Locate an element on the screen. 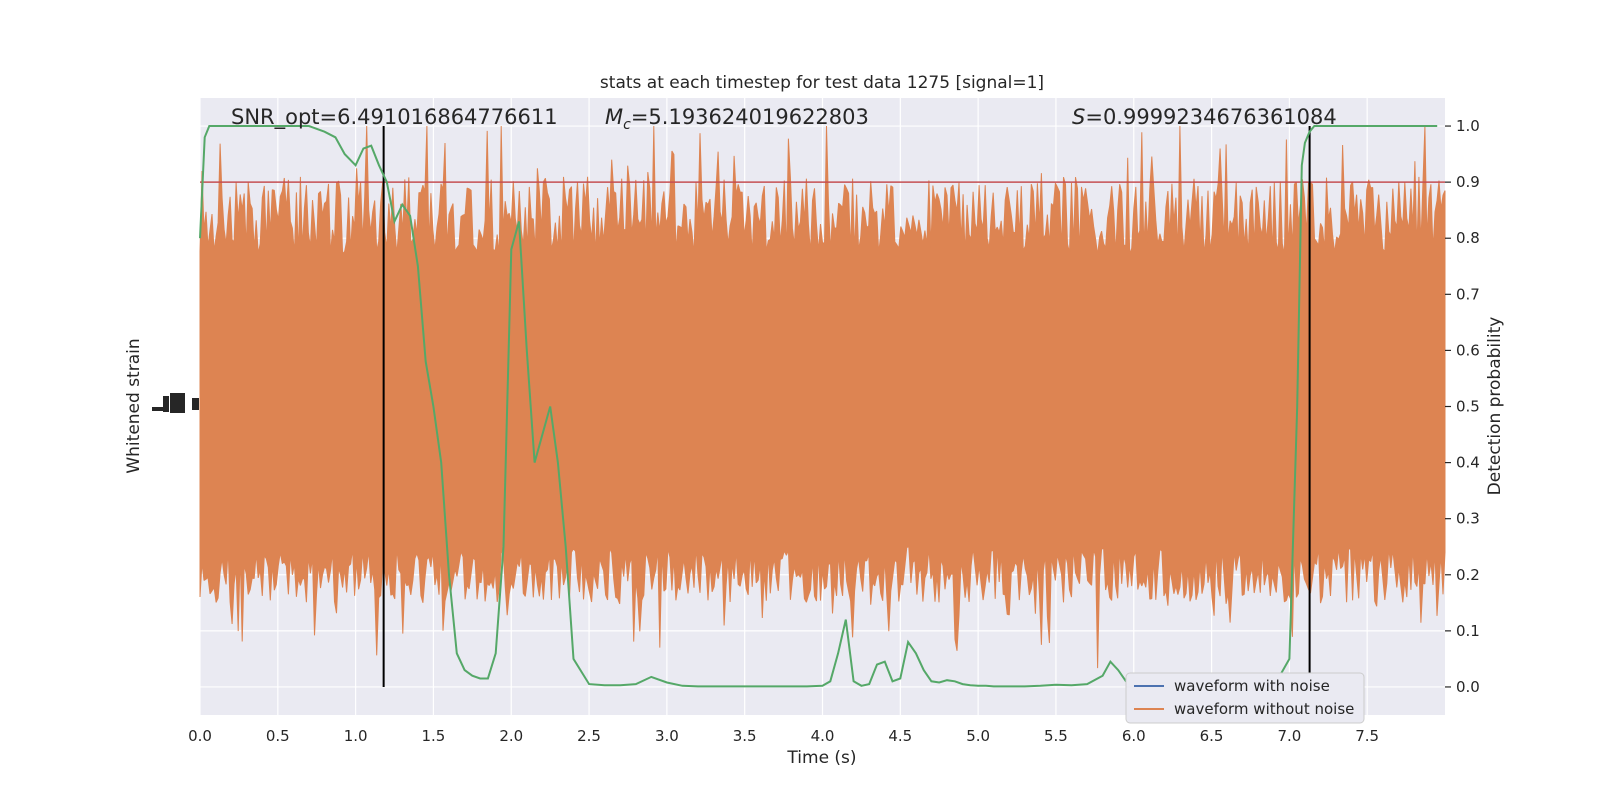 Image resolution: width=1600 pixels, height=800 pixels. x-tick-label: 4.5 is located at coordinates (900, 736).